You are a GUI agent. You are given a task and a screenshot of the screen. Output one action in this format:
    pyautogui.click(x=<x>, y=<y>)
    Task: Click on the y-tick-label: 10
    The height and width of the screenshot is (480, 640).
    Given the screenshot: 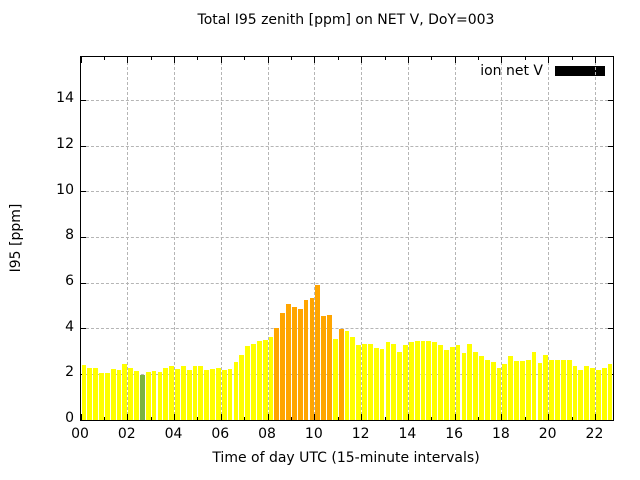 What is the action you would take?
    pyautogui.click(x=65, y=189)
    